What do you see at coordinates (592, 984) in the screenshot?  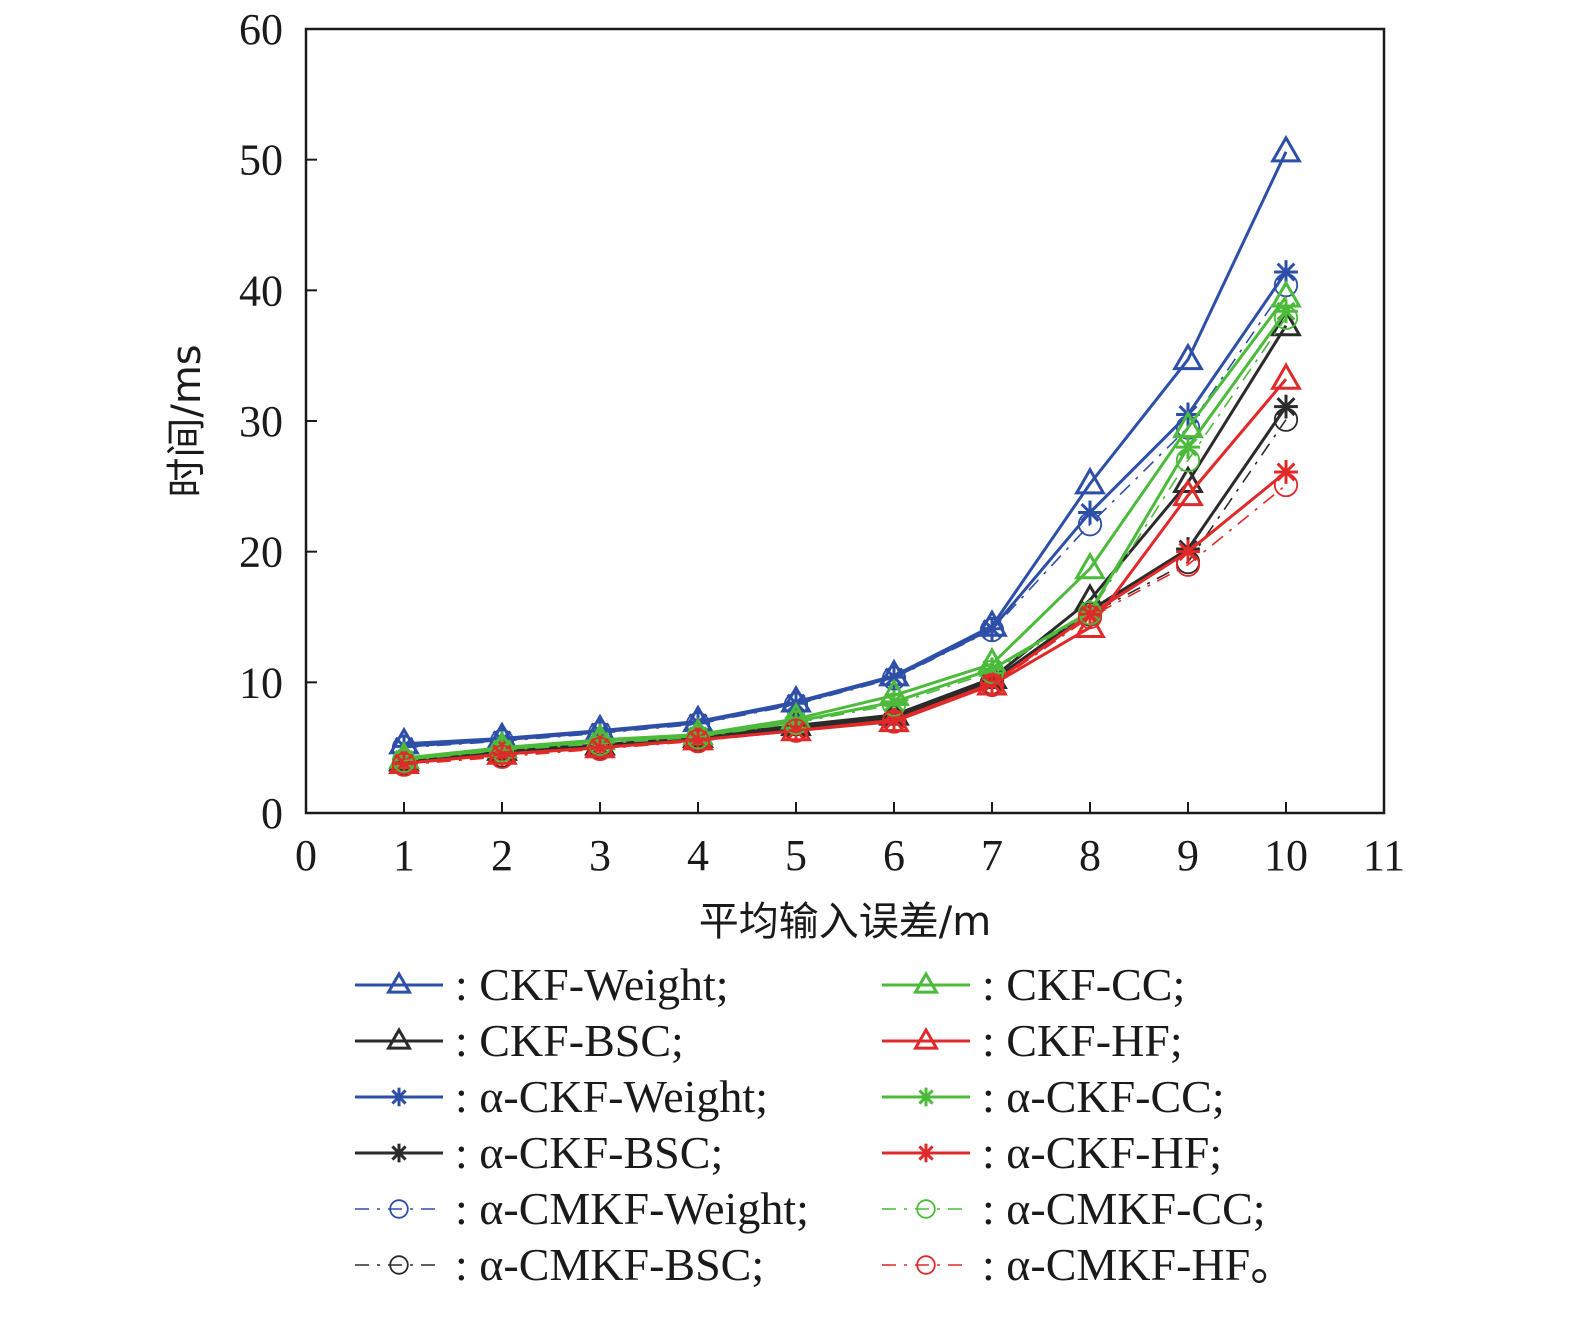 I see `legend-label: : CKF-Weight;` at bounding box center [592, 984].